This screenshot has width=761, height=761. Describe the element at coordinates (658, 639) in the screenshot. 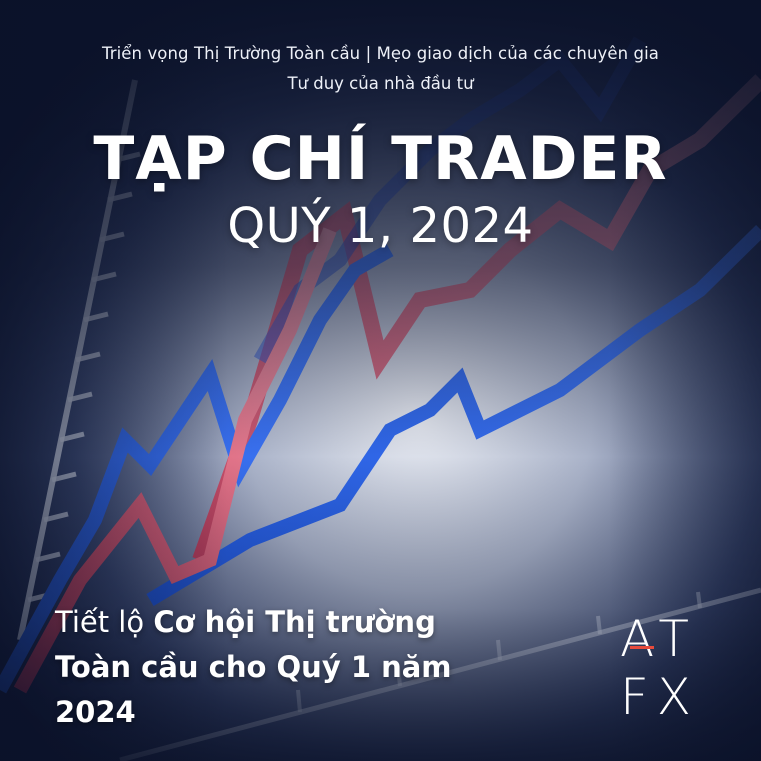

I see `logo-row-top: AT` at that location.